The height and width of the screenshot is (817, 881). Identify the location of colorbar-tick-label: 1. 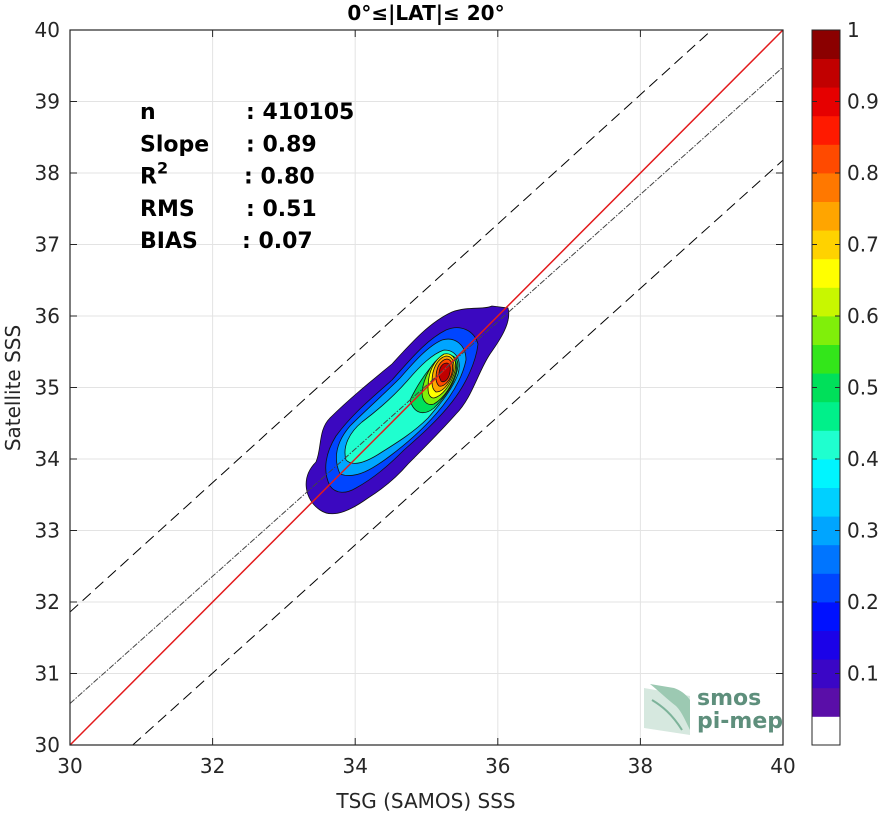
(853, 30).